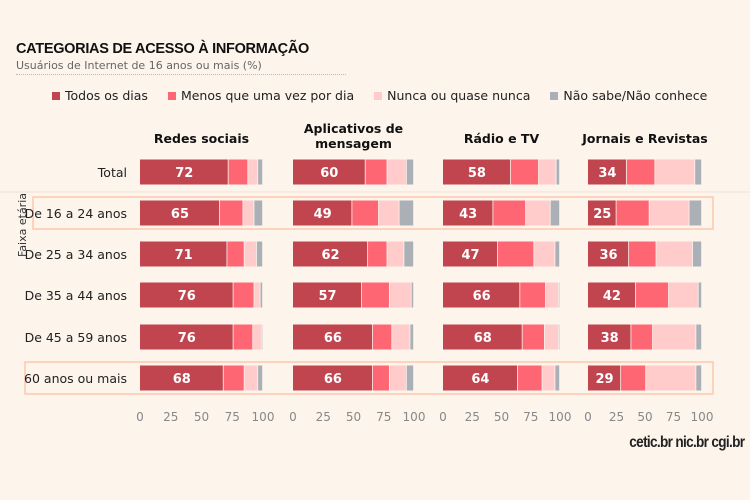 The height and width of the screenshot is (500, 750). I want to click on legend-item-menos: Menos que uma vez por dia, so click(260, 95).